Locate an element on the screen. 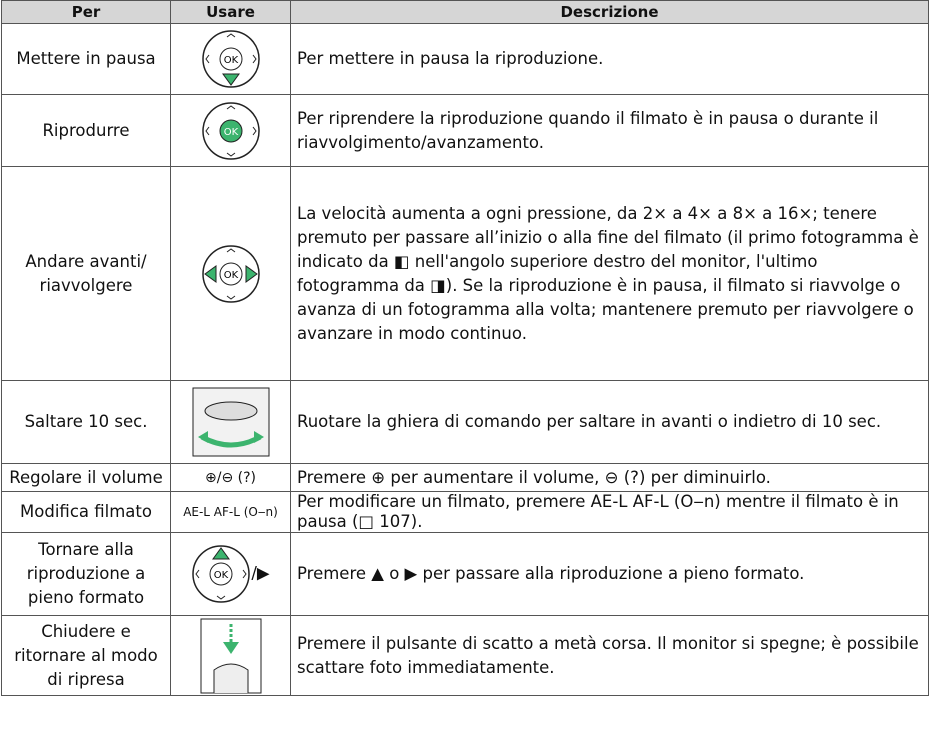  per-cell: Riprodurre is located at coordinates (86, 130).